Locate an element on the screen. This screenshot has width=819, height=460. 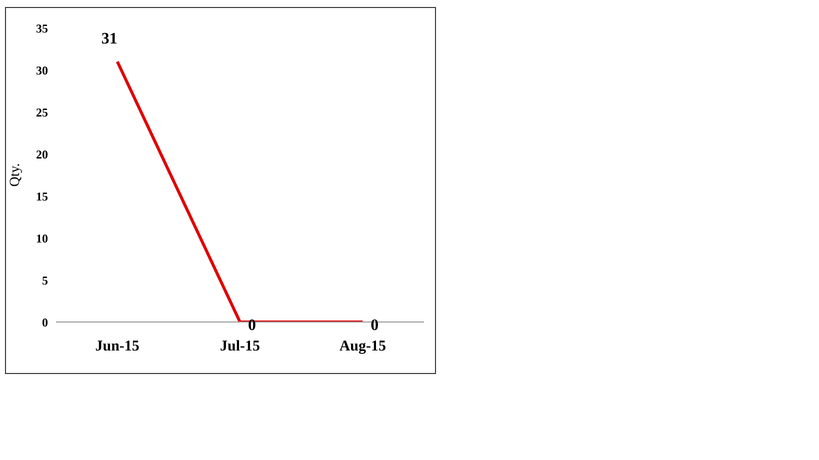
data-label: 31 is located at coordinates (109, 39).